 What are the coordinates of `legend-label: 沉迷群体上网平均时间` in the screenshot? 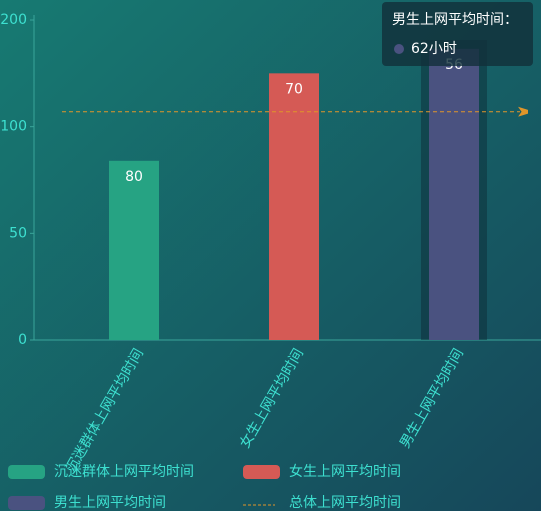 It's located at (124, 472).